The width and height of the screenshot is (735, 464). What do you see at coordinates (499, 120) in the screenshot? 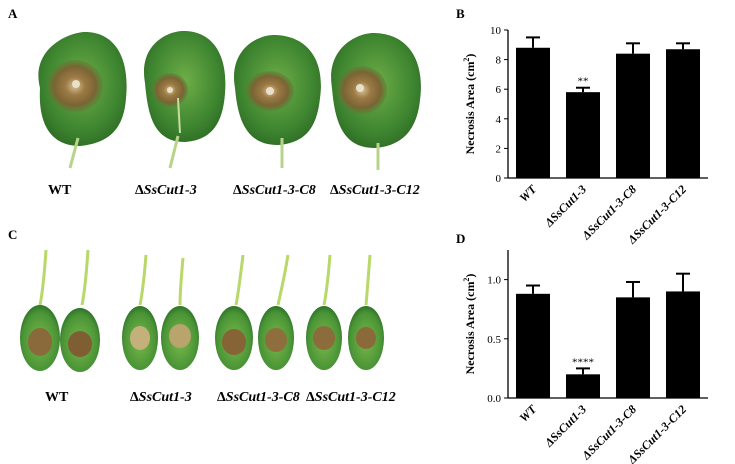
I see `y-tick-label: 4` at bounding box center [499, 120].